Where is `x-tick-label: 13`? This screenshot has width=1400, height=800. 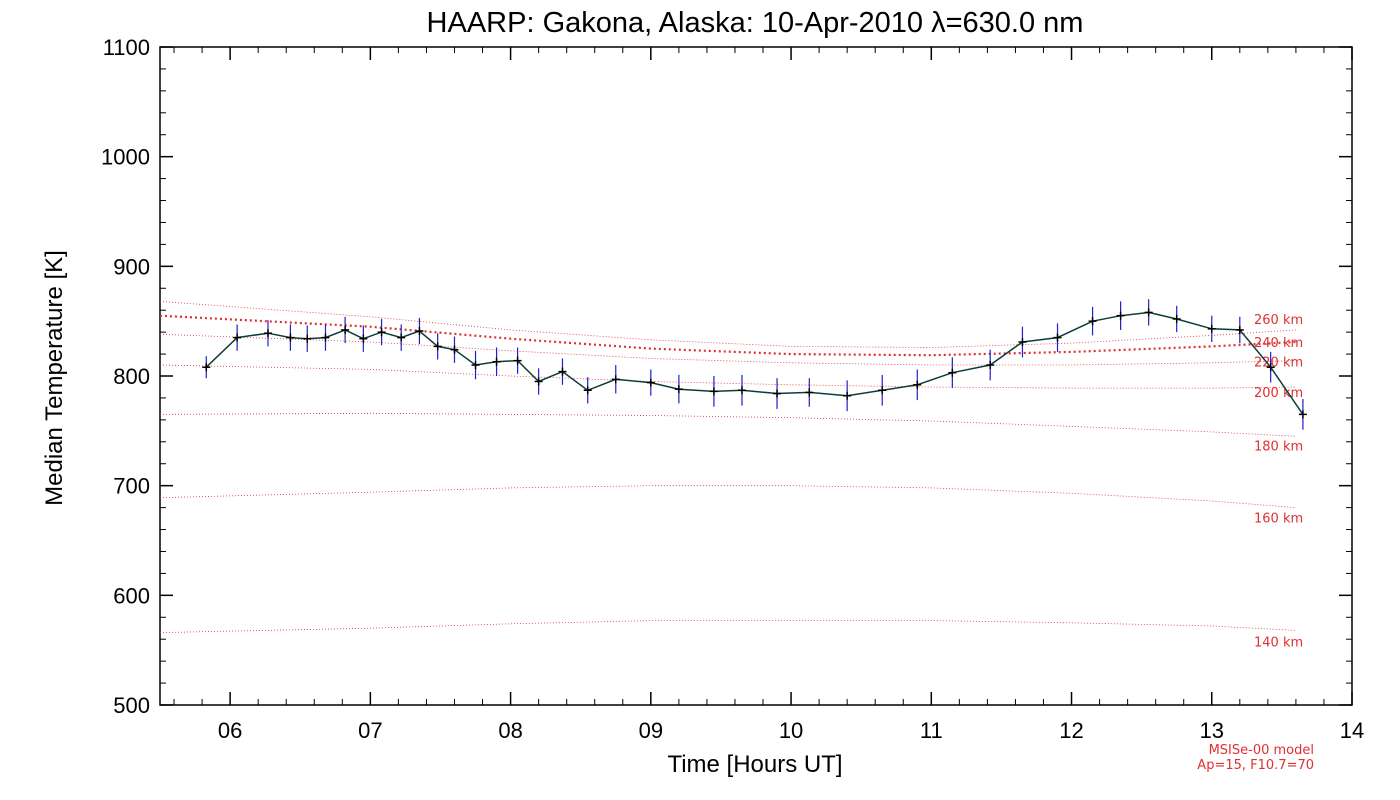 x-tick-label: 13 is located at coordinates (1212, 730).